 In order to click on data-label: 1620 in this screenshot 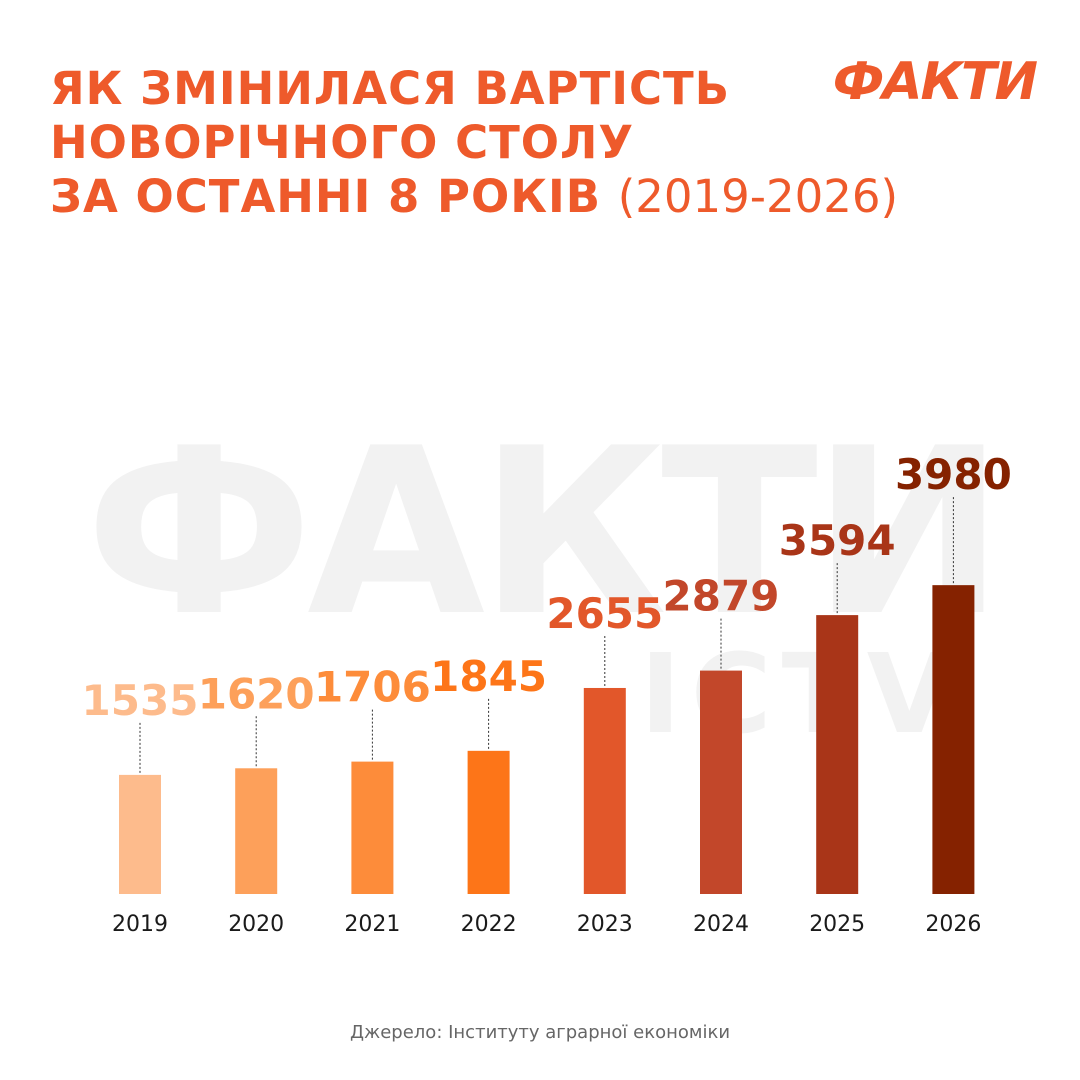, I will do `click(256, 693)`.